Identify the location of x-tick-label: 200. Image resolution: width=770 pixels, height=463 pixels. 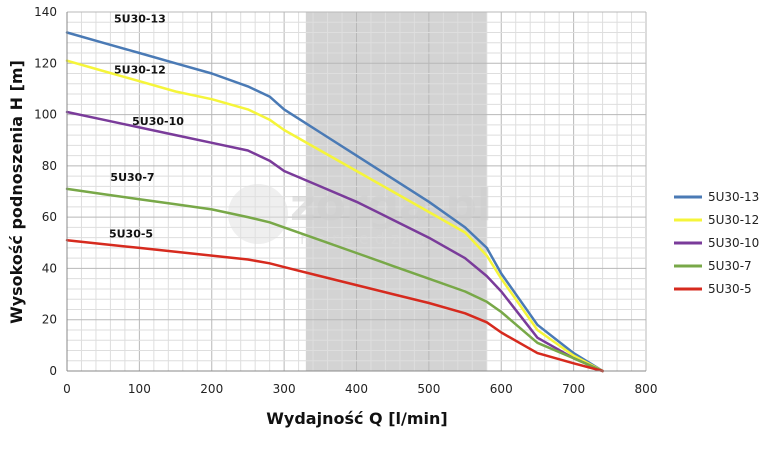
(211, 389).